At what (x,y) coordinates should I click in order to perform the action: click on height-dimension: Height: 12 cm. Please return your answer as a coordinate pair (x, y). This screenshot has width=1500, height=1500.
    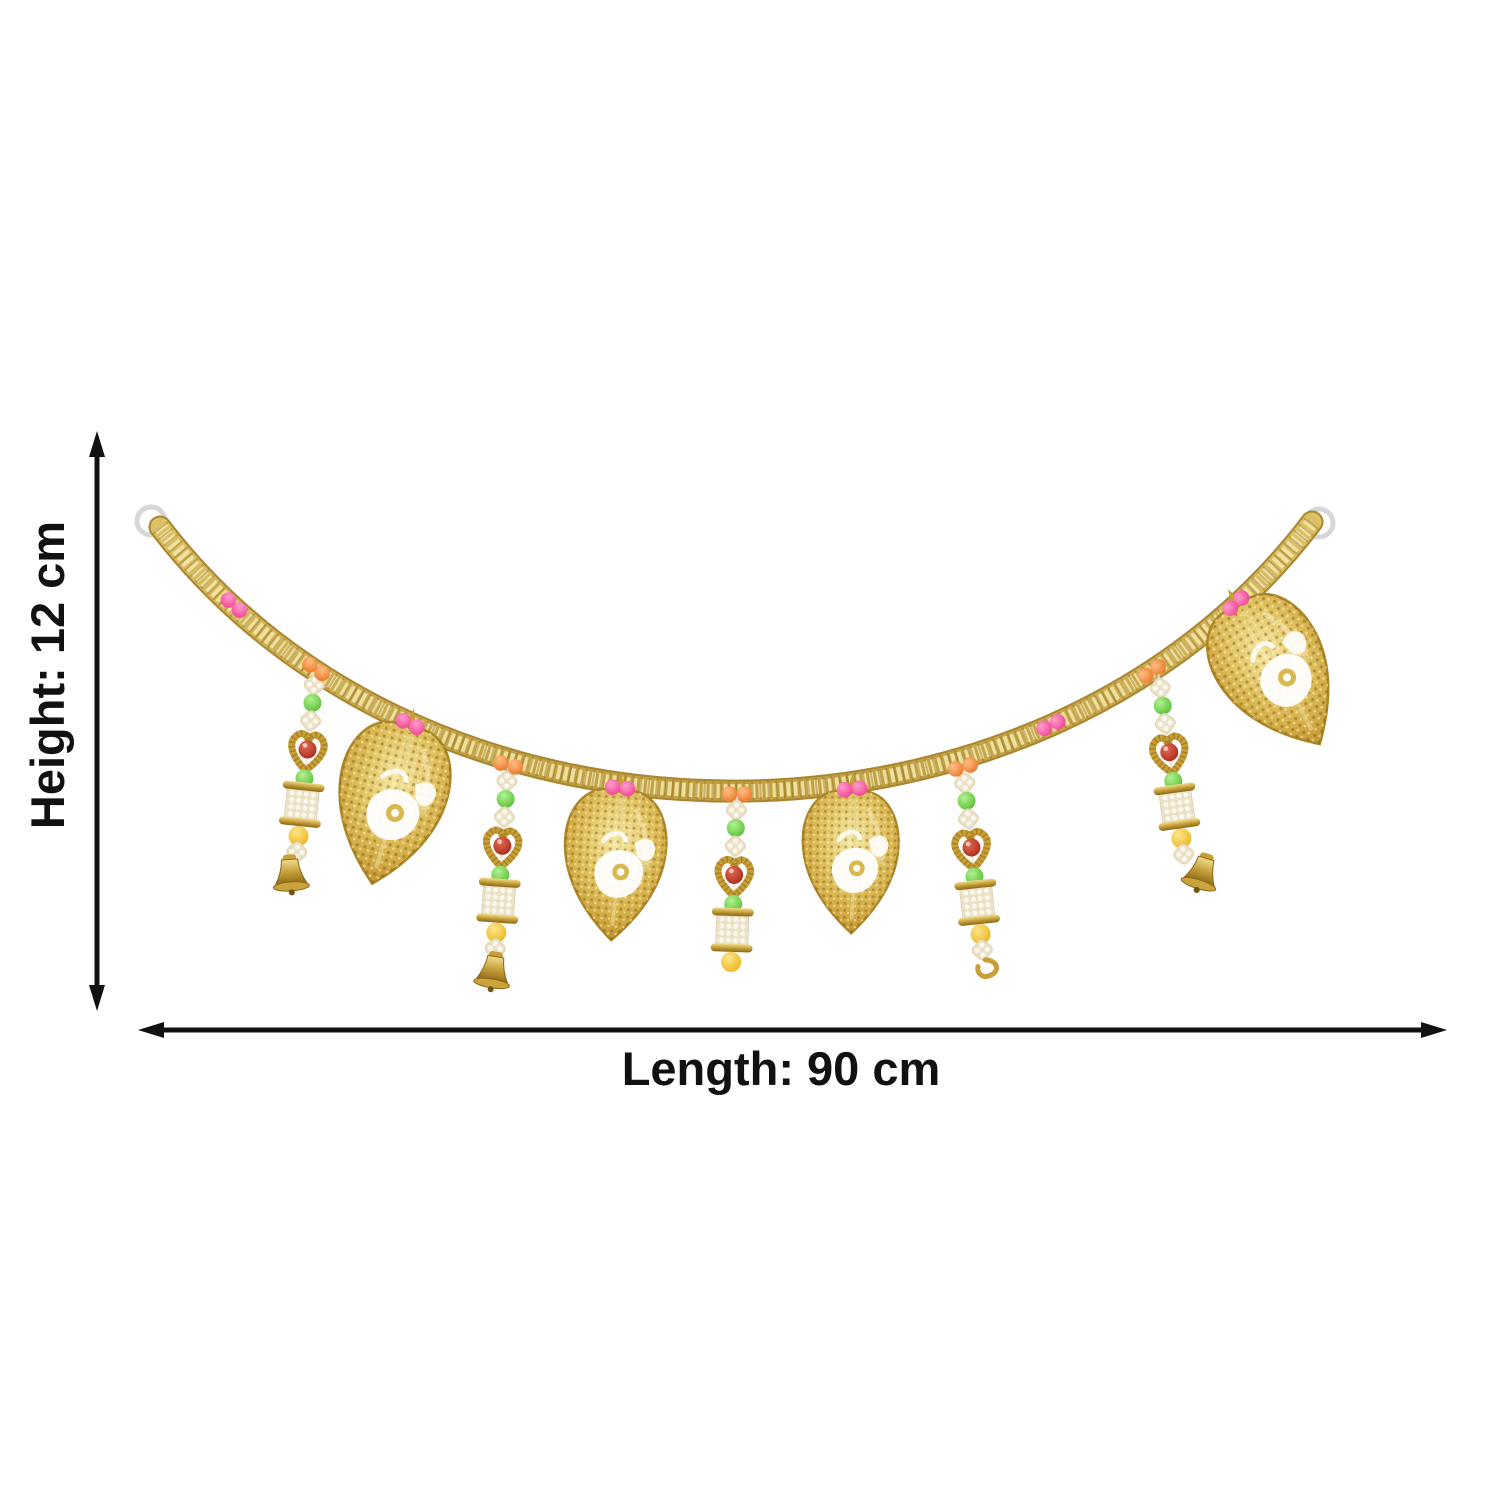
    Looking at the image, I should click on (63, 721).